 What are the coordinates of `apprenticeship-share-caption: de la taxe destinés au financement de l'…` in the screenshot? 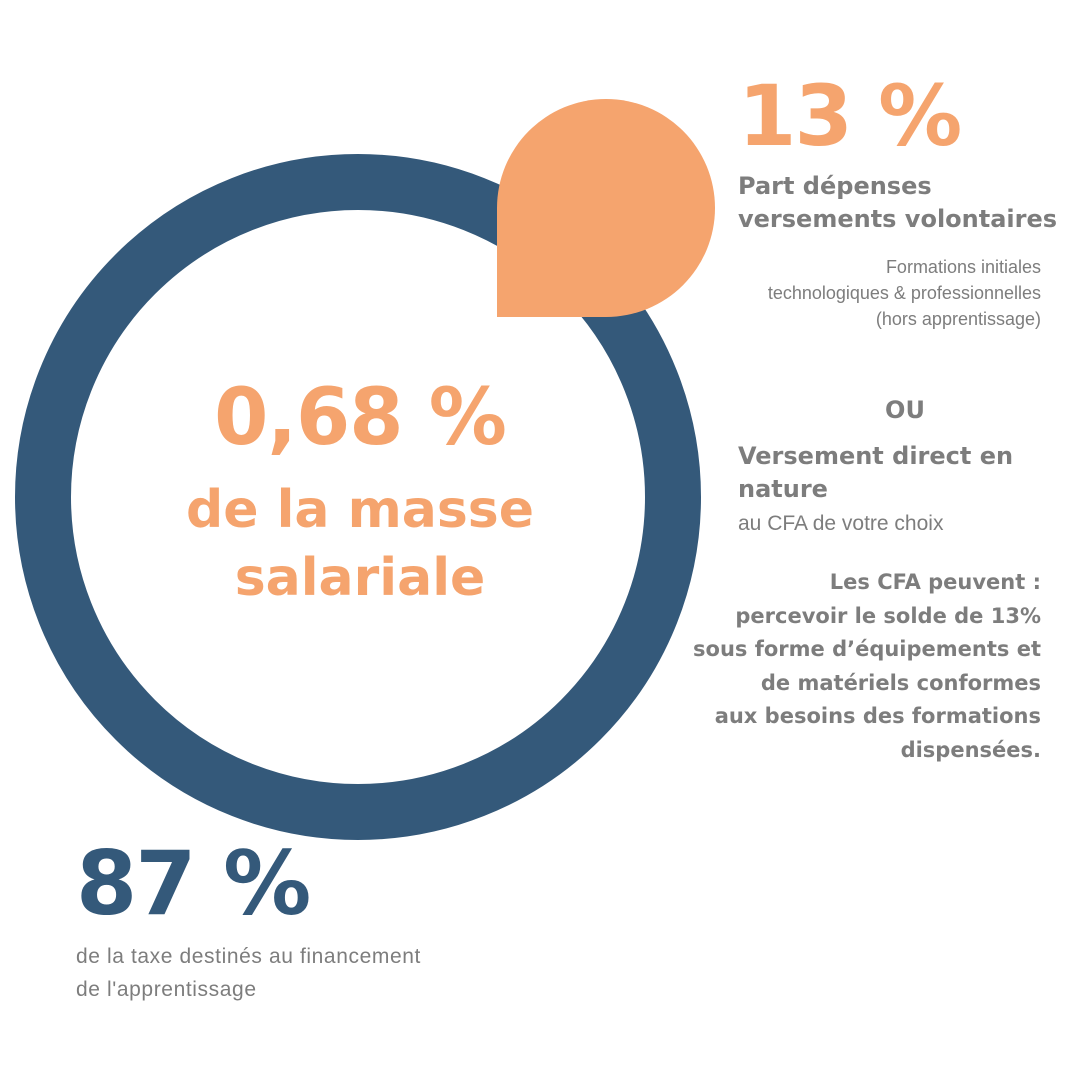 It's located at (292, 973).